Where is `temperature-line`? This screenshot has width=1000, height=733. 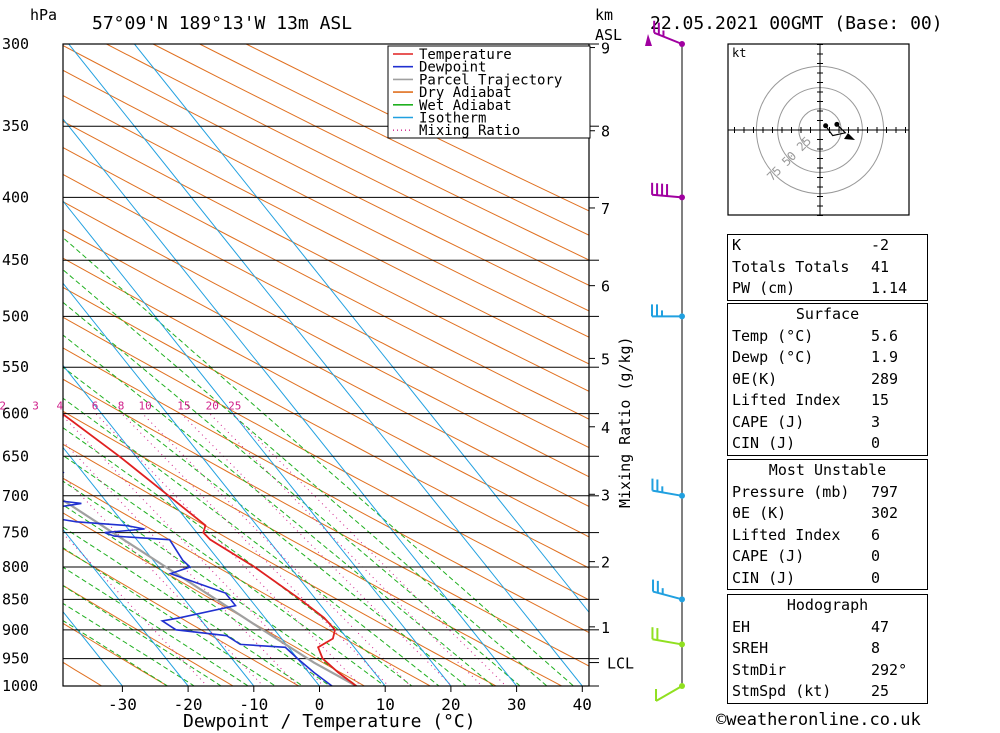 temperature-line is located at coordinates (210, 549).